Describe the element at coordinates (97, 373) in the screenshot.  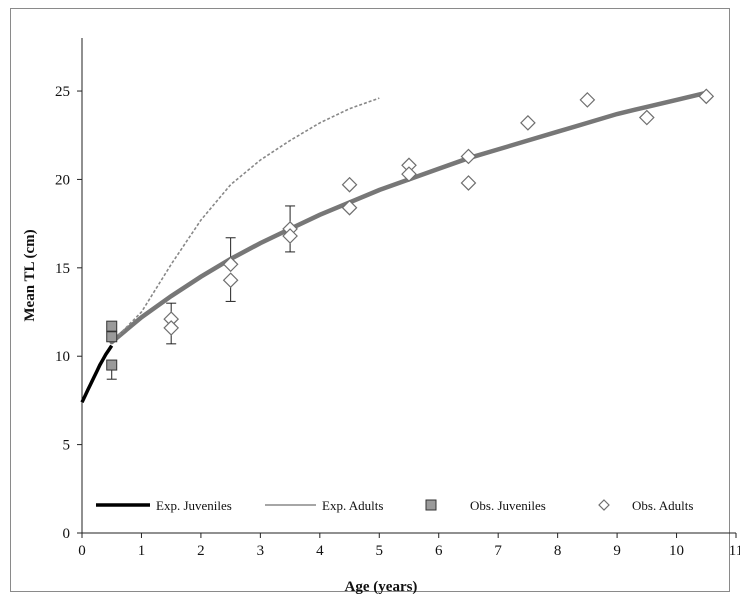
I see `series-line-exp-juveniles` at that location.